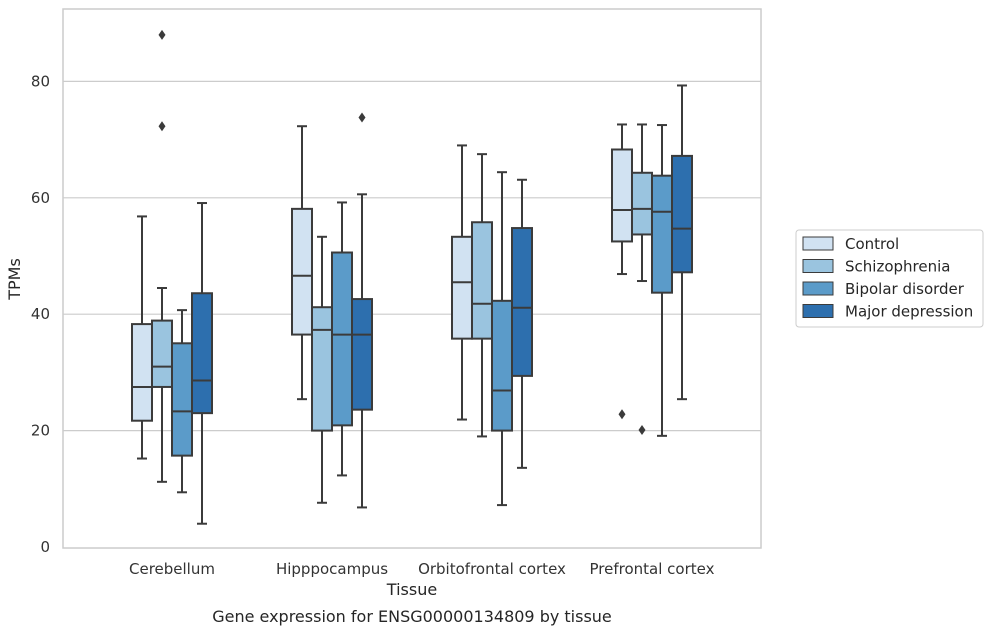 This screenshot has height=634, width=993. I want to click on legend-label: Control, so click(872, 244).